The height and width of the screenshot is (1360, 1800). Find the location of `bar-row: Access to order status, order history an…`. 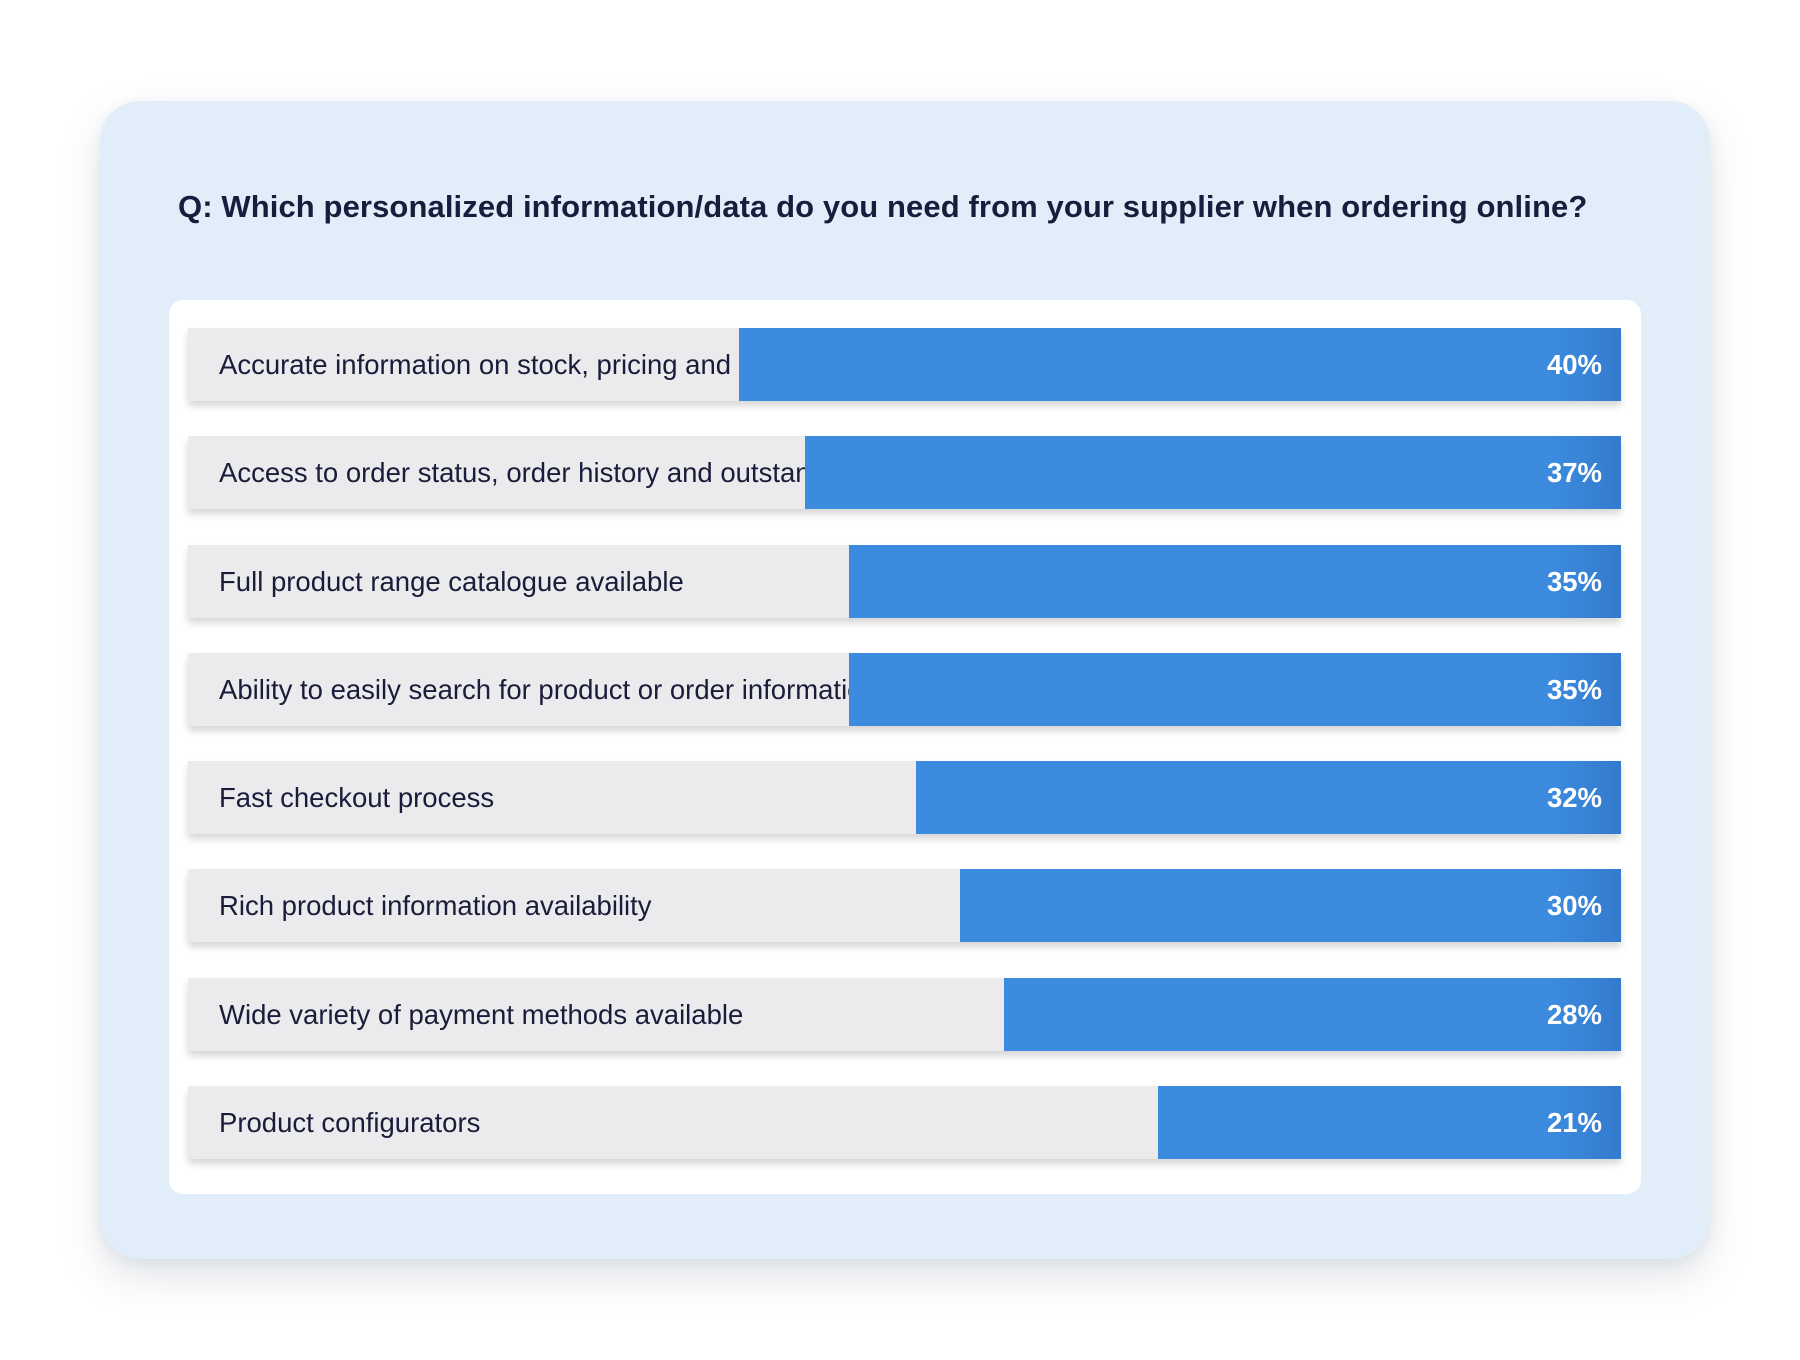

bar-row: Access to order status, order history an… is located at coordinates (904, 473).